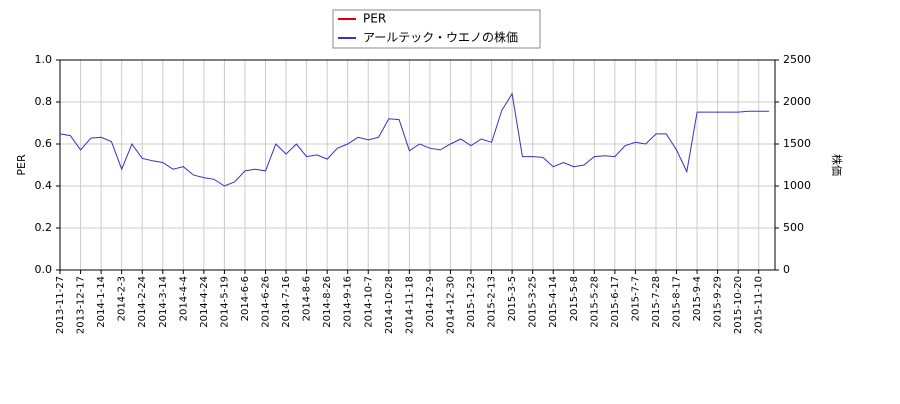 This screenshot has width=900, height=404. What do you see at coordinates (122, 298) in the screenshot?
I see `x-tick-label: 2014-2-3` at bounding box center [122, 298].